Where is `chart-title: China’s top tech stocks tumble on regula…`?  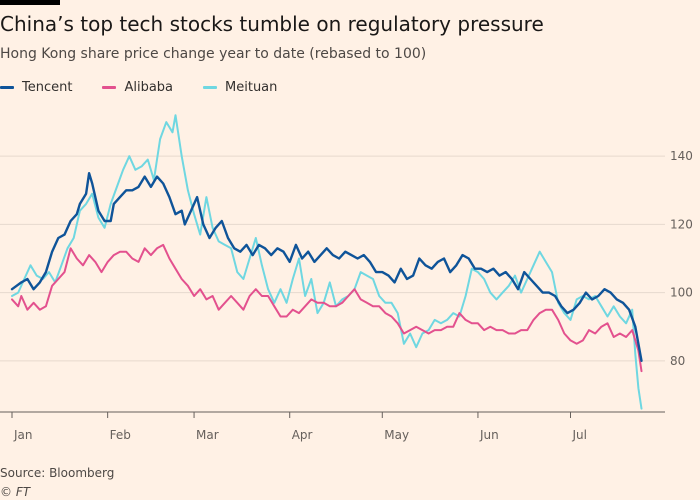 chart-title: China’s top tech stocks tumble on regula… is located at coordinates (272, 24).